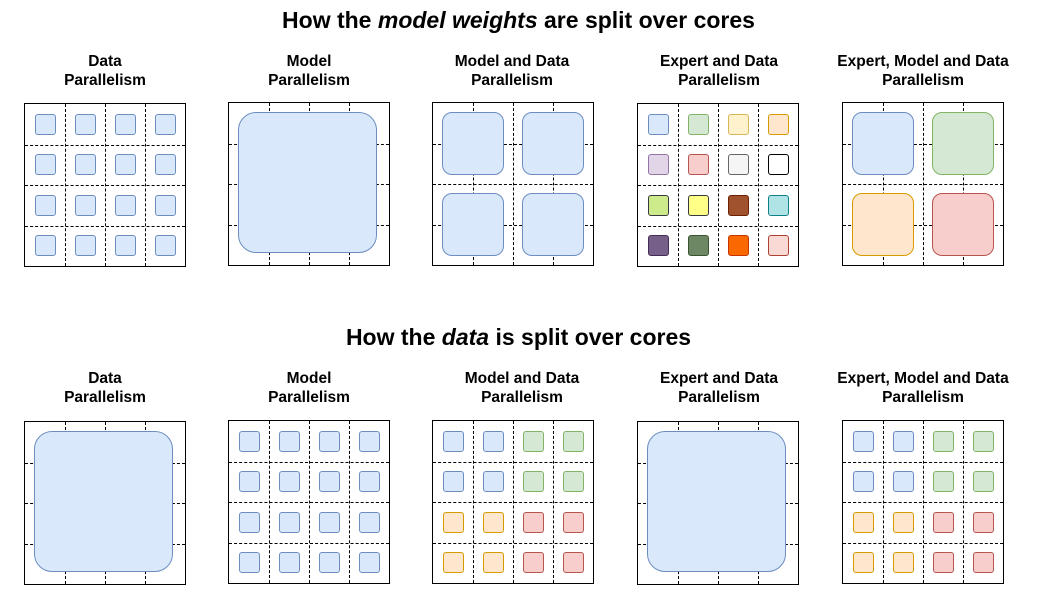 This screenshot has width=1037, height=600. I want to click on core-grid-data-parallelism-weights, so click(105, 185).